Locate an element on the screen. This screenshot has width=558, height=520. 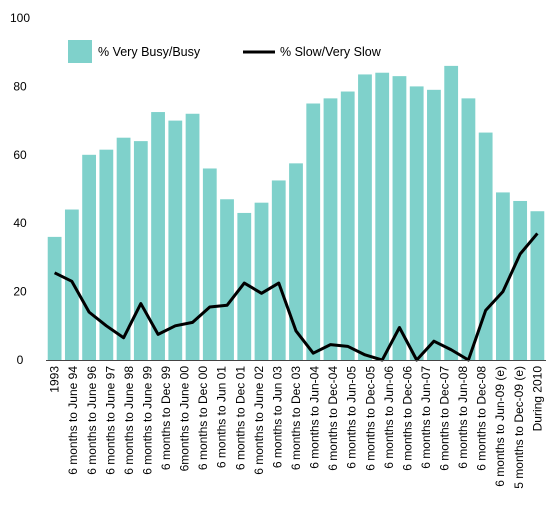
y-axis: 0 20 40 60 80 100 is located at coordinates (20, 189).